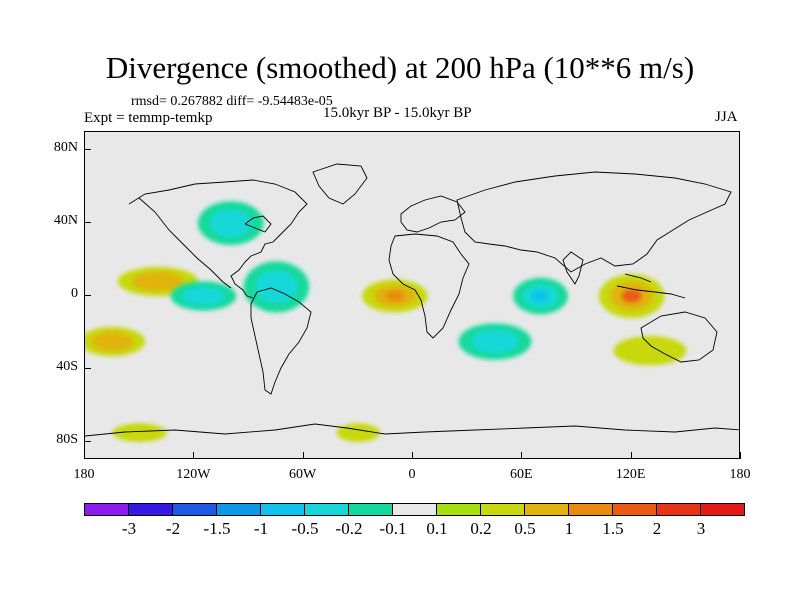 Image resolution: width=800 pixels, height=600 pixels. What do you see at coordinates (129, 528) in the screenshot?
I see `colorbar-label: -3` at bounding box center [129, 528].